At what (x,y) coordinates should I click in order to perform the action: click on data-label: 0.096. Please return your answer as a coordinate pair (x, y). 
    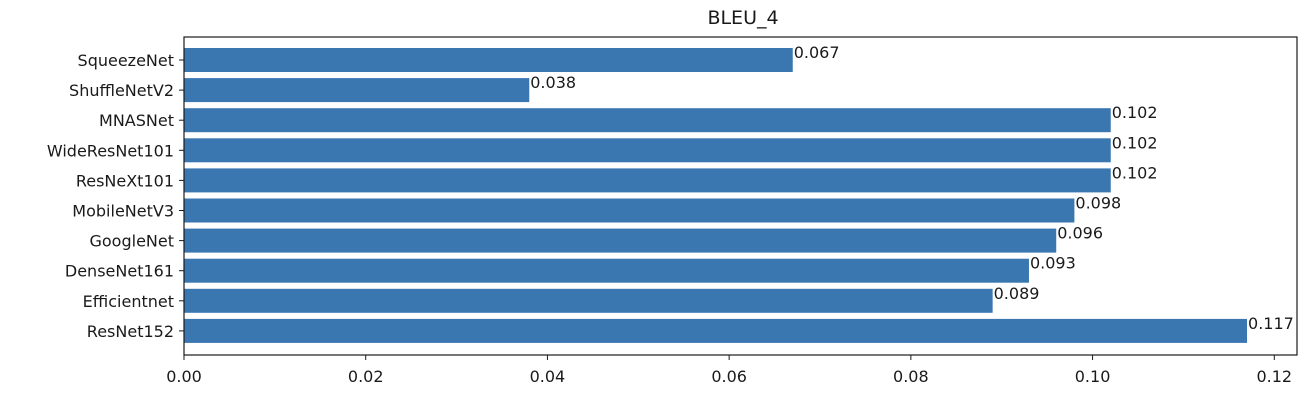
    Looking at the image, I should click on (1080, 233).